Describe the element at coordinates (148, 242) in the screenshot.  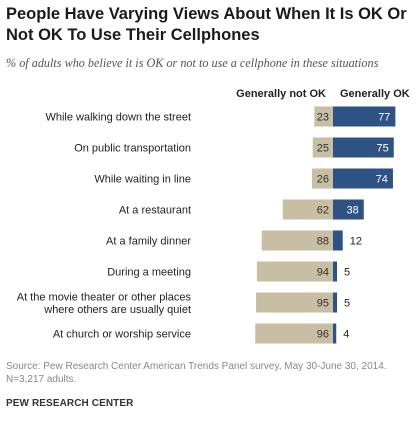
I see `category-label: At a family dinner` at that location.